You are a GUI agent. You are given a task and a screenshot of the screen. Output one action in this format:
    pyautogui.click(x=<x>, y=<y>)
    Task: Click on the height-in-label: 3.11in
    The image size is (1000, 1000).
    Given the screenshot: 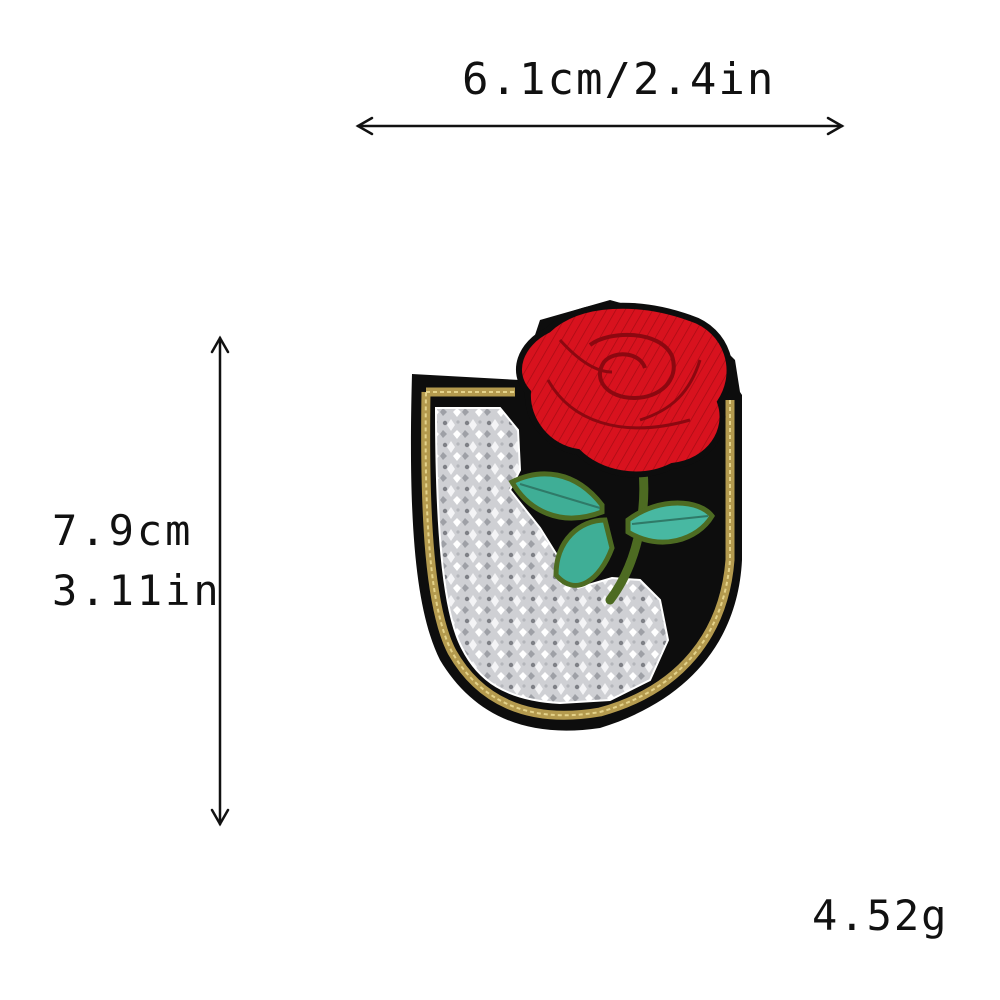 What is the action you would take?
    pyautogui.click(x=137, y=590)
    